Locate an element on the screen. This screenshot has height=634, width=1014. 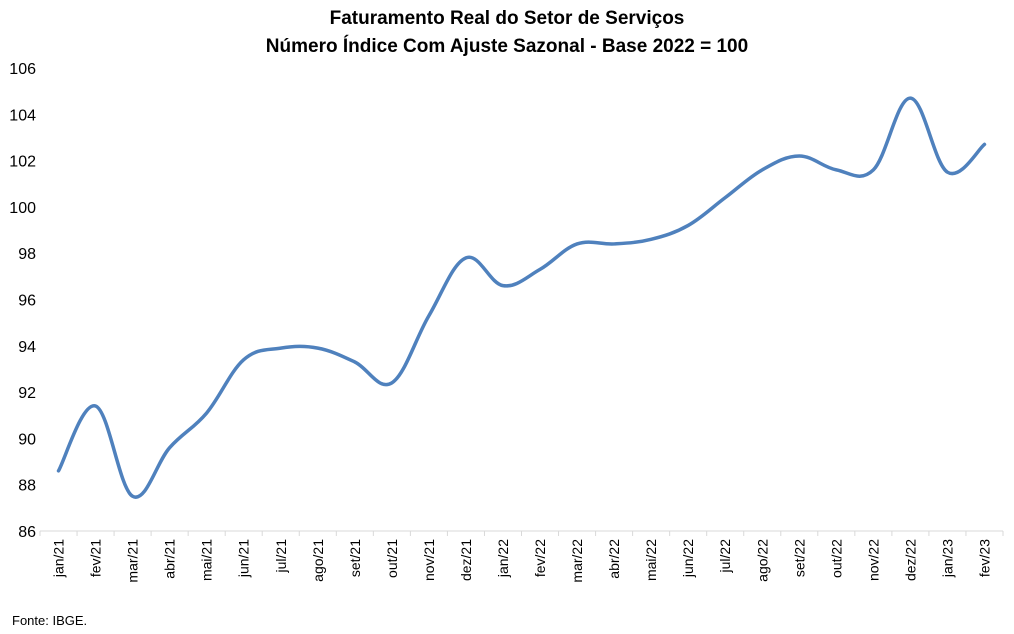
y-tick-label: 92 is located at coordinates (27, 393).